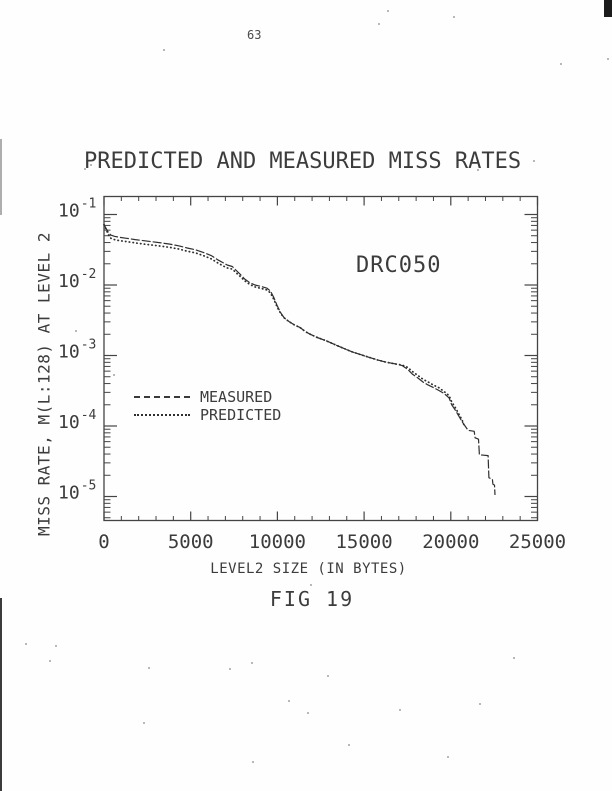 This screenshot has height=791, width=612. I want to click on x-tick-label: 25000, so click(537, 542).